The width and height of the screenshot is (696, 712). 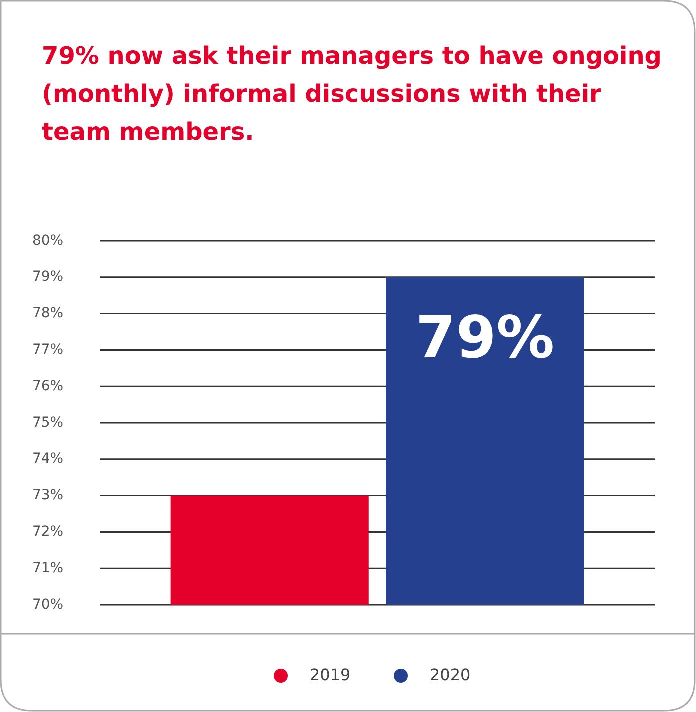 I want to click on y-tick-label: 72%, so click(x=48, y=532).